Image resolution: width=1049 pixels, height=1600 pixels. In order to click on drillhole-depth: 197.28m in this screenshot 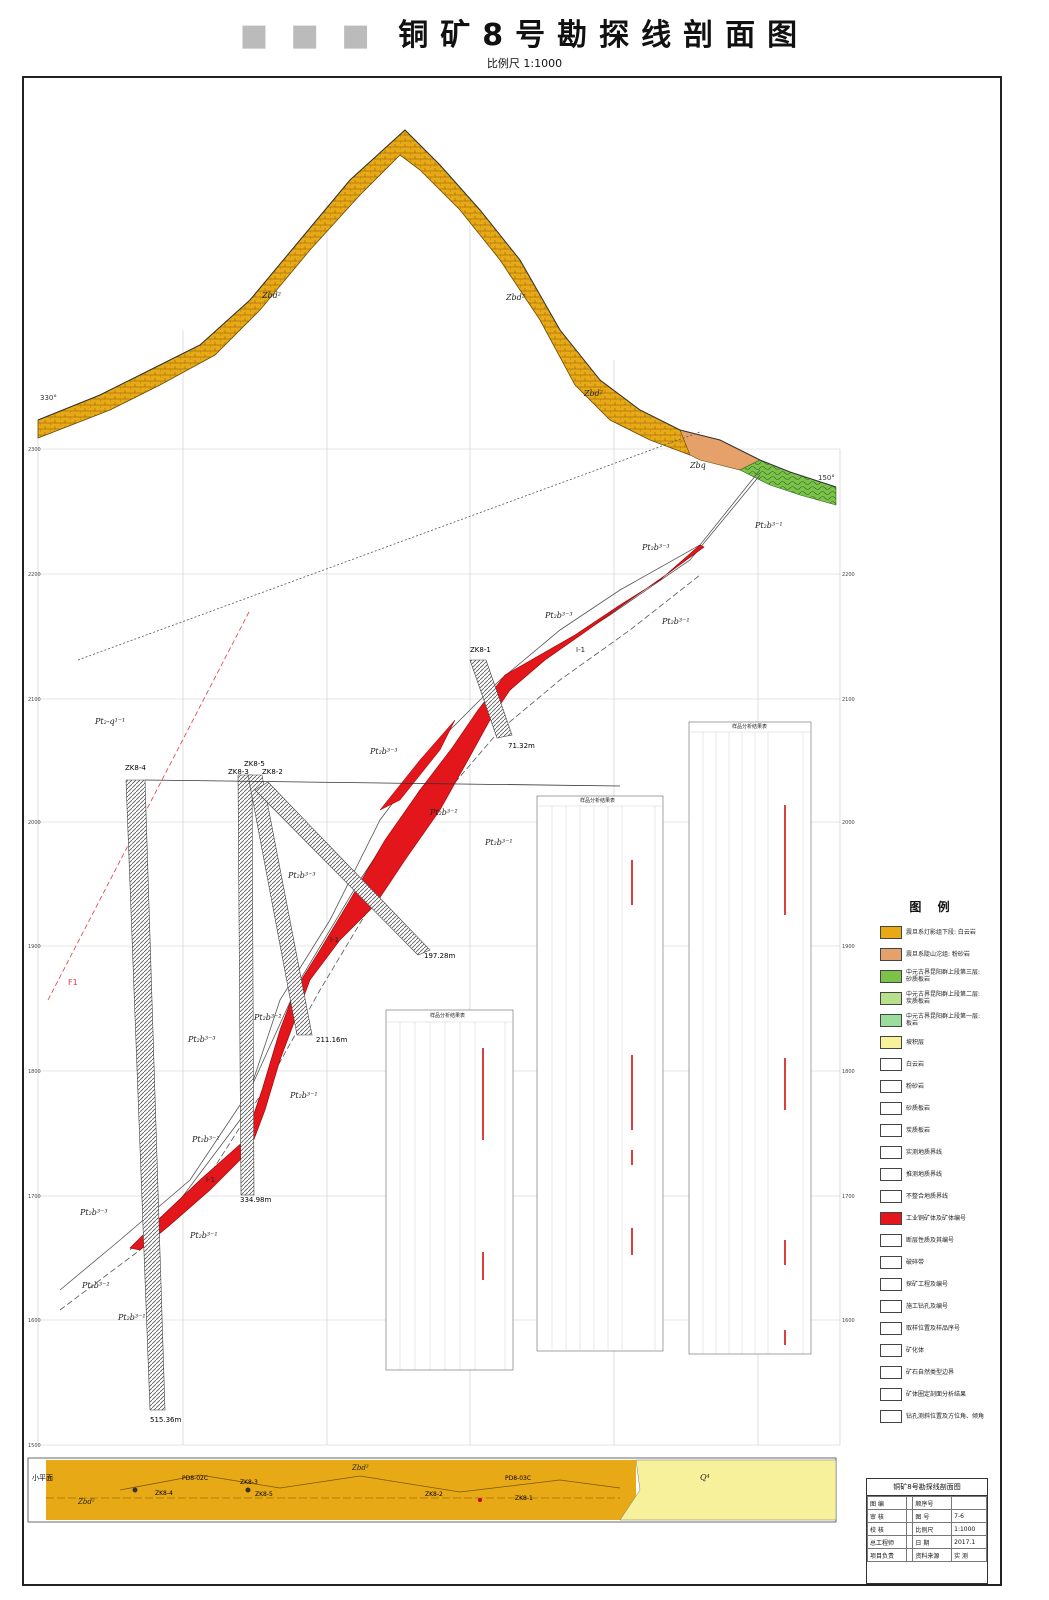, I will do `click(439, 956)`.